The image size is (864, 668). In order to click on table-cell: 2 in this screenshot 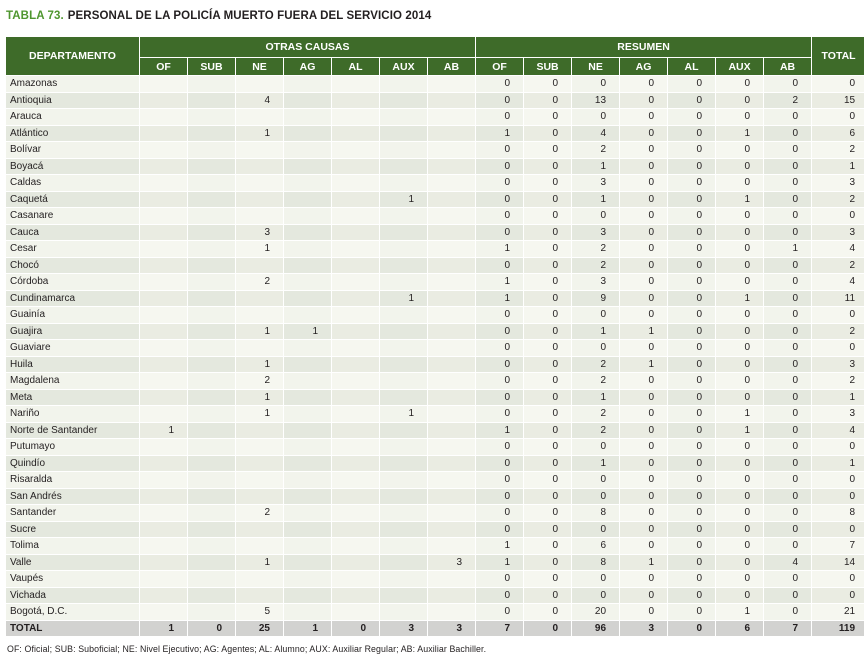, I will do `click(788, 100)`.